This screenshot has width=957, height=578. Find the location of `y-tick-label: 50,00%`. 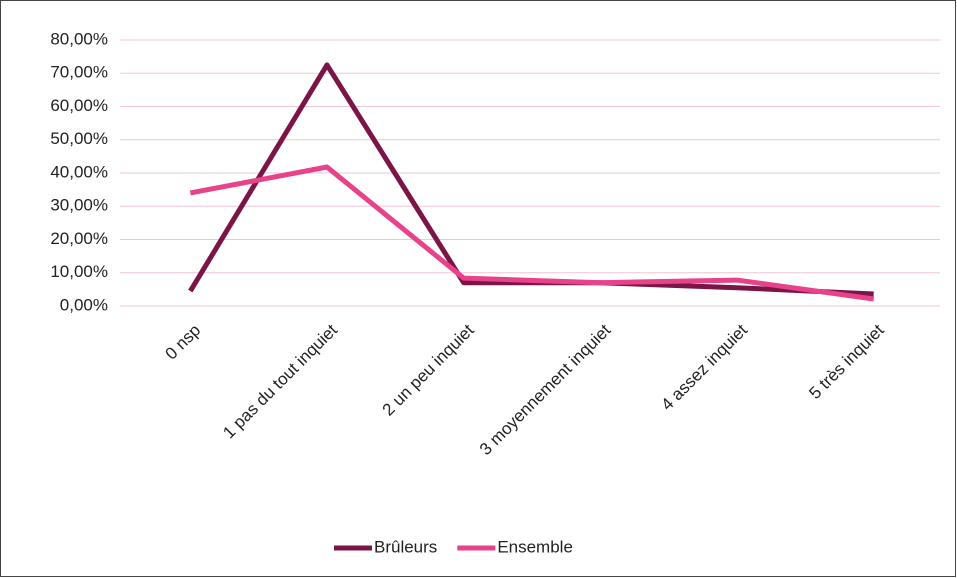

y-tick-label: 50,00% is located at coordinates (79, 138).